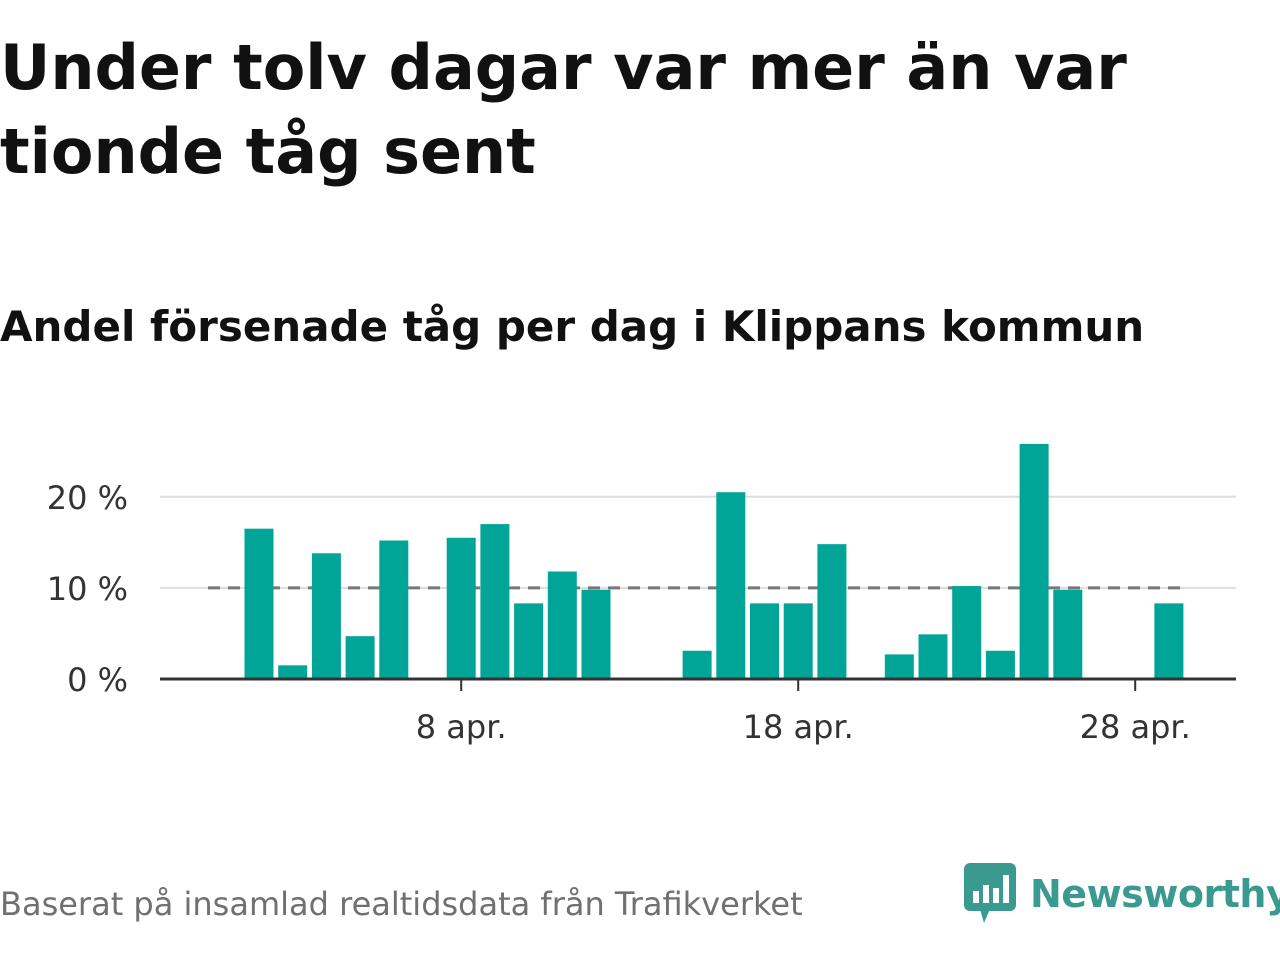 The width and height of the screenshot is (1280, 960). What do you see at coordinates (87, 498) in the screenshot?
I see `y-tick-label-20: 20 %` at bounding box center [87, 498].